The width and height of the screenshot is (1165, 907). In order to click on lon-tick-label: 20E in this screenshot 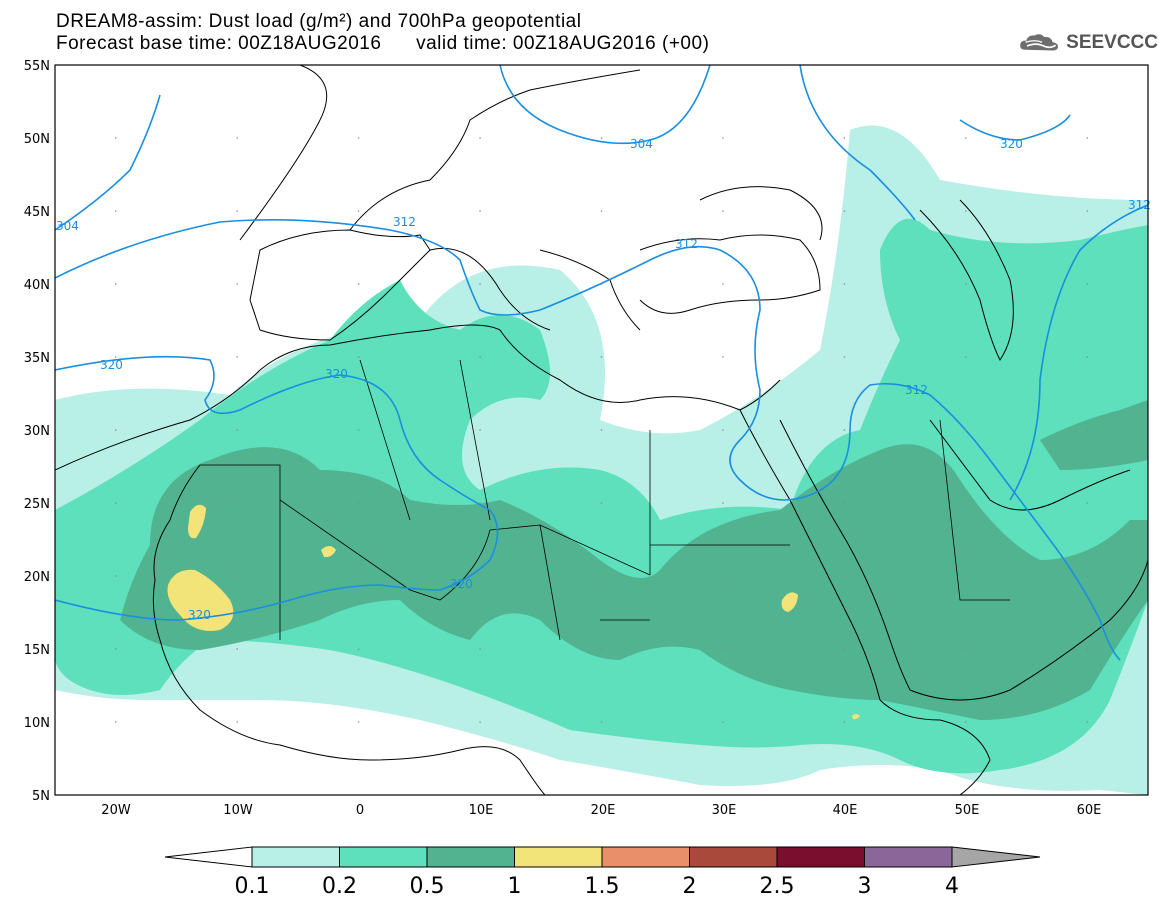, I will do `click(603, 810)`.